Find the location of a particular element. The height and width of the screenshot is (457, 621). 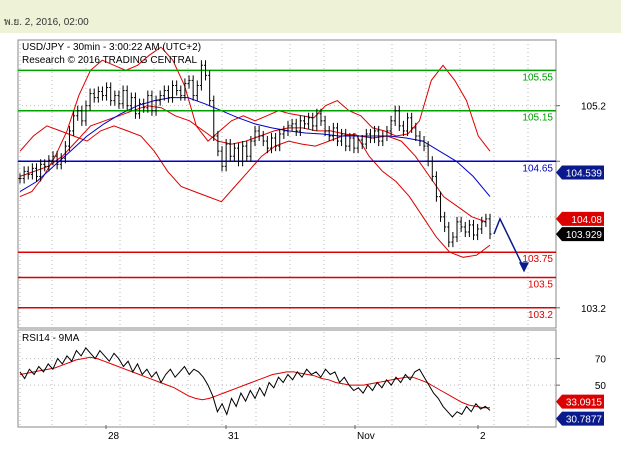

level-label: 104.65 is located at coordinates (537, 168).